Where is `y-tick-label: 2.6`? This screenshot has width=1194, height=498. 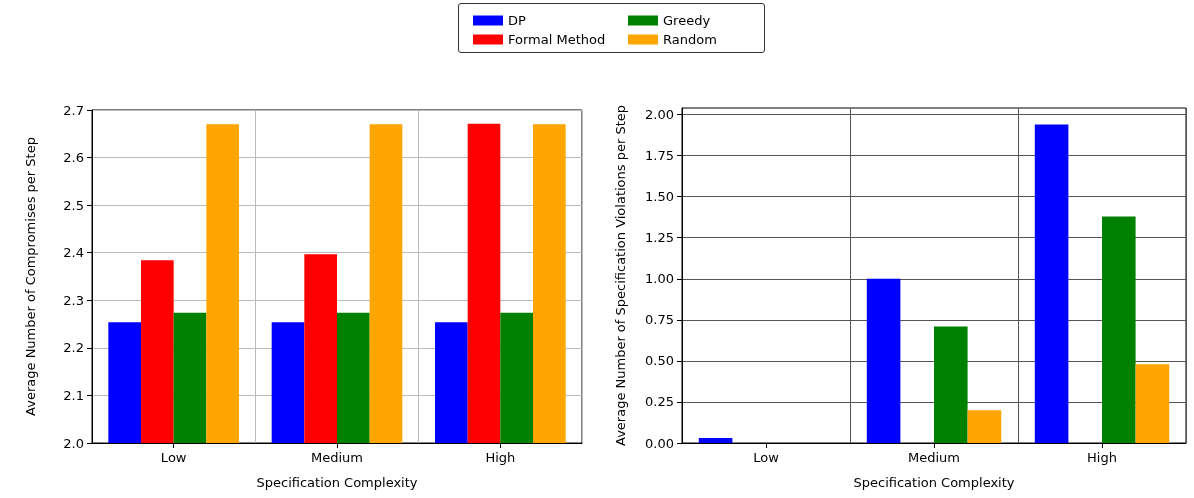 y-tick-label: 2.6 is located at coordinates (73, 158).